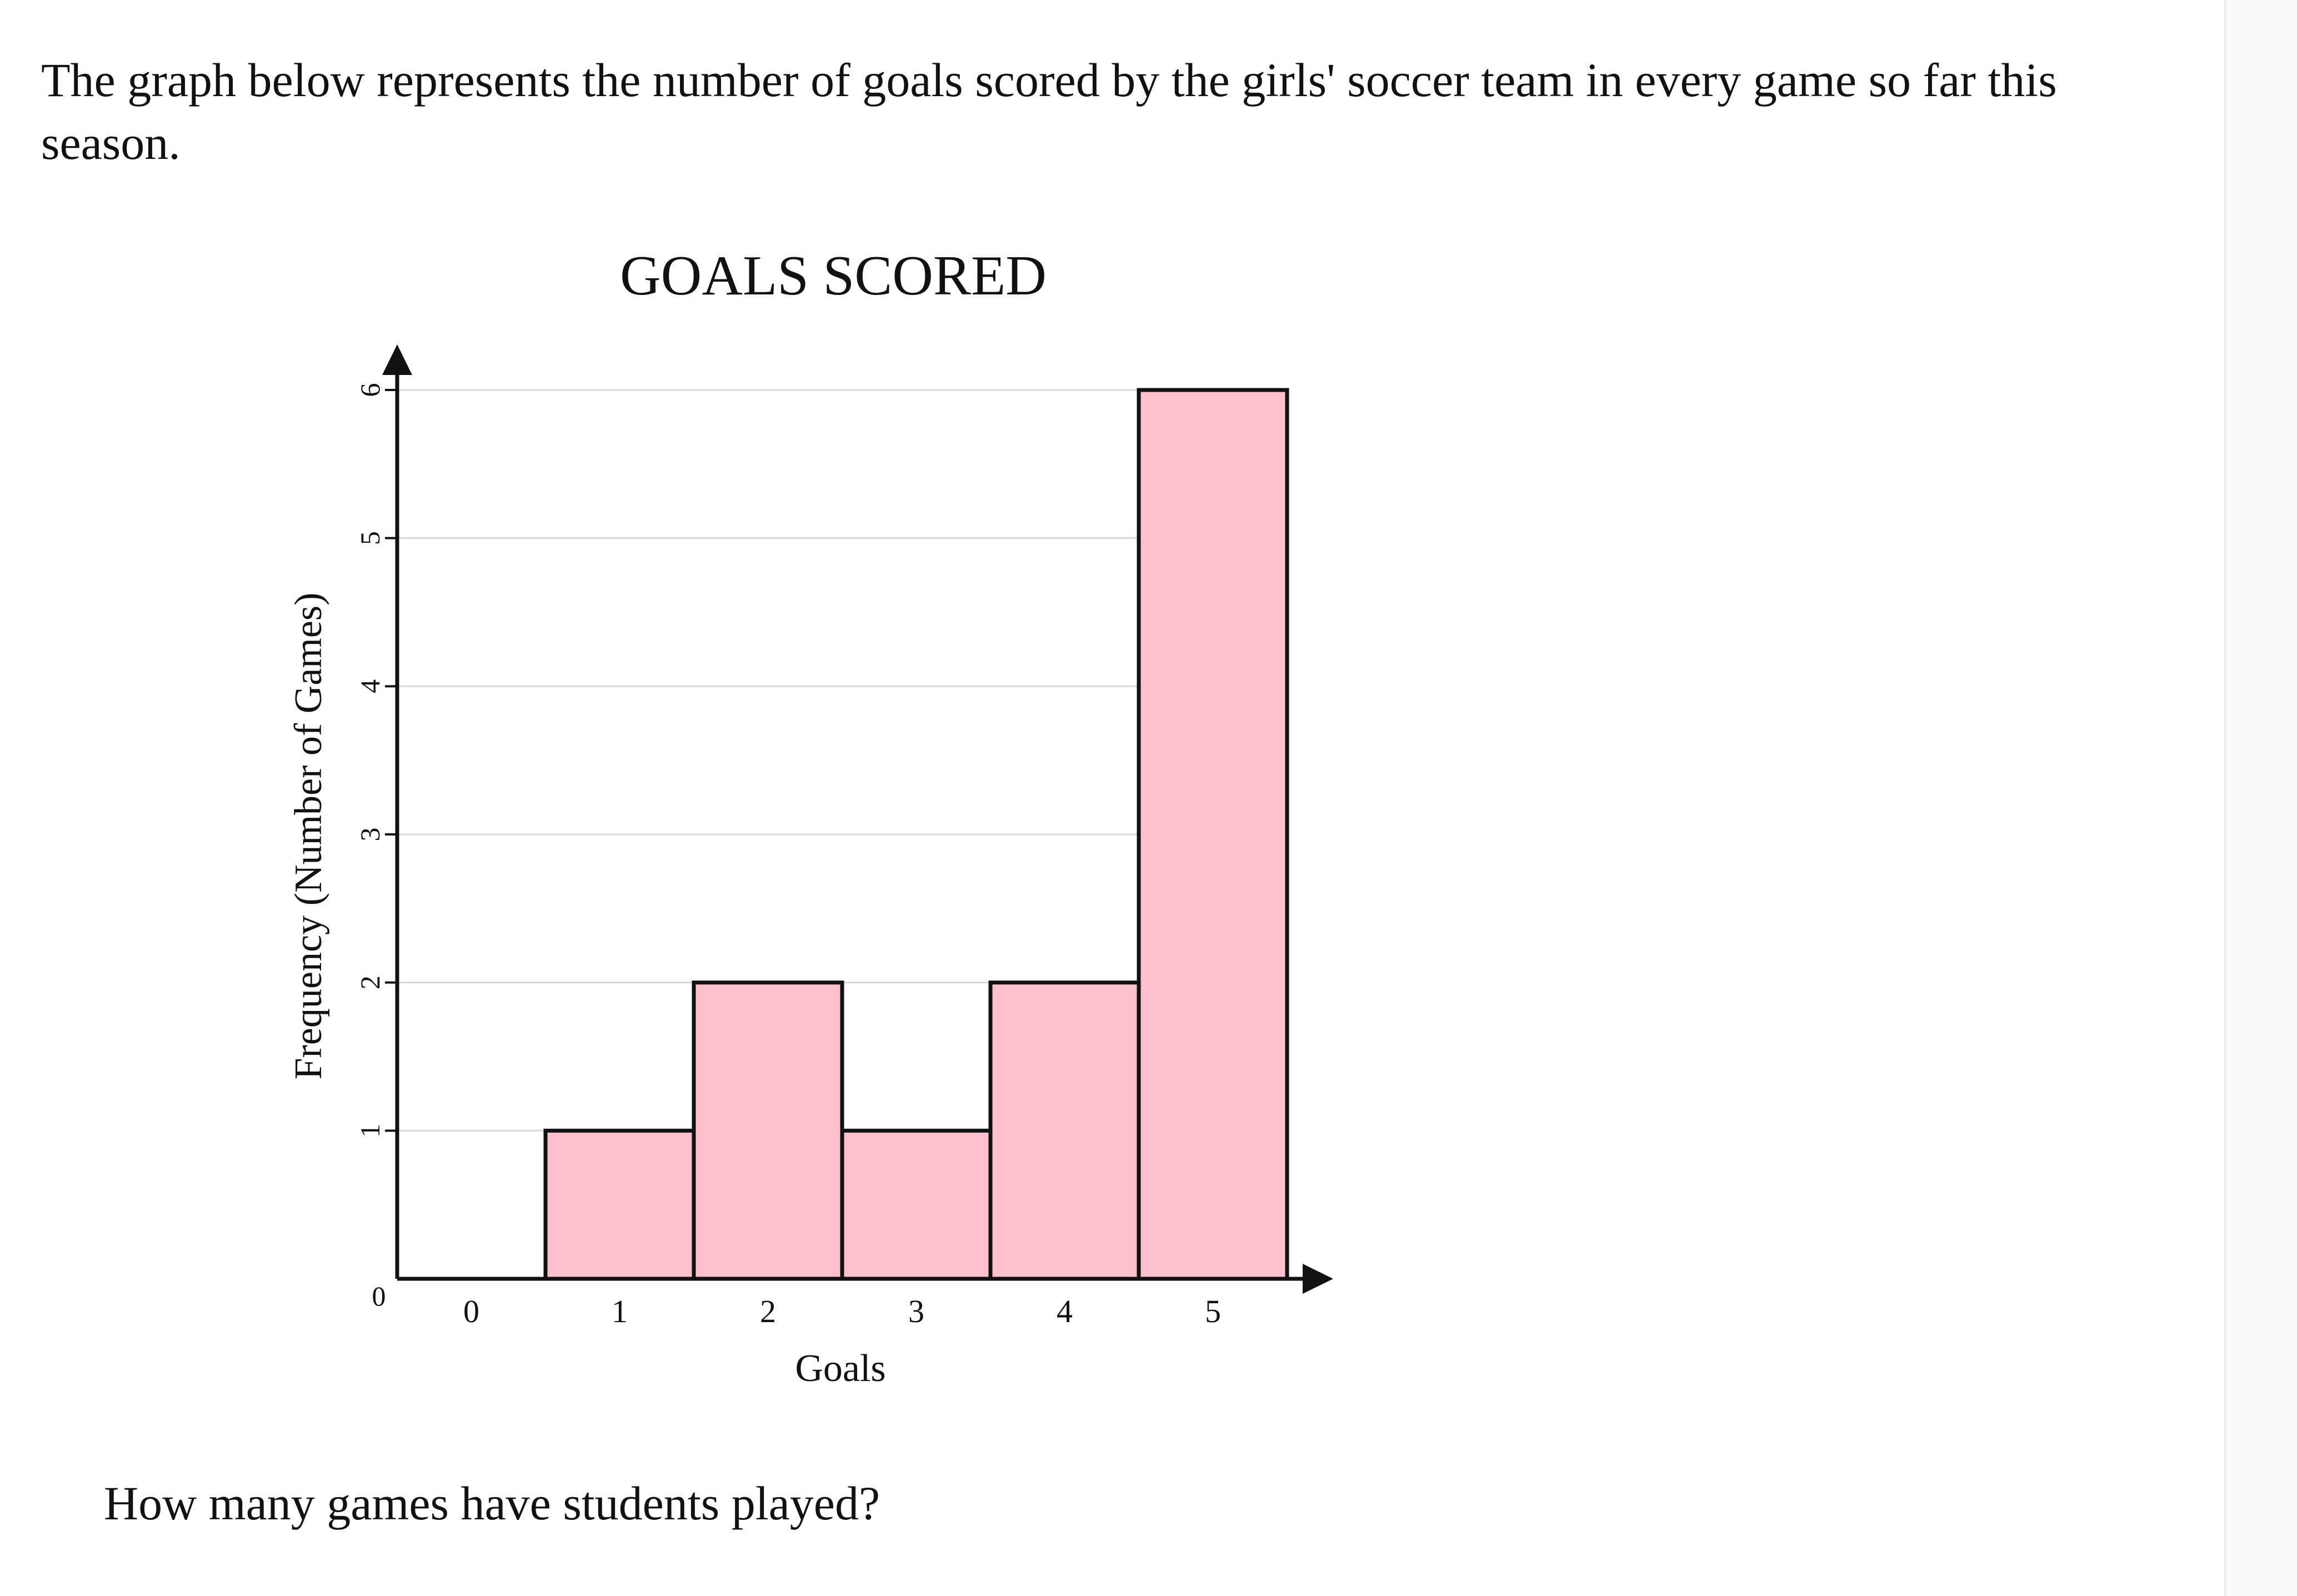 This screenshot has height=1596, width=2297. What do you see at coordinates (842, 1311) in the screenshot?
I see `x-tick-labels: 0 1 2 3 4 5` at bounding box center [842, 1311].